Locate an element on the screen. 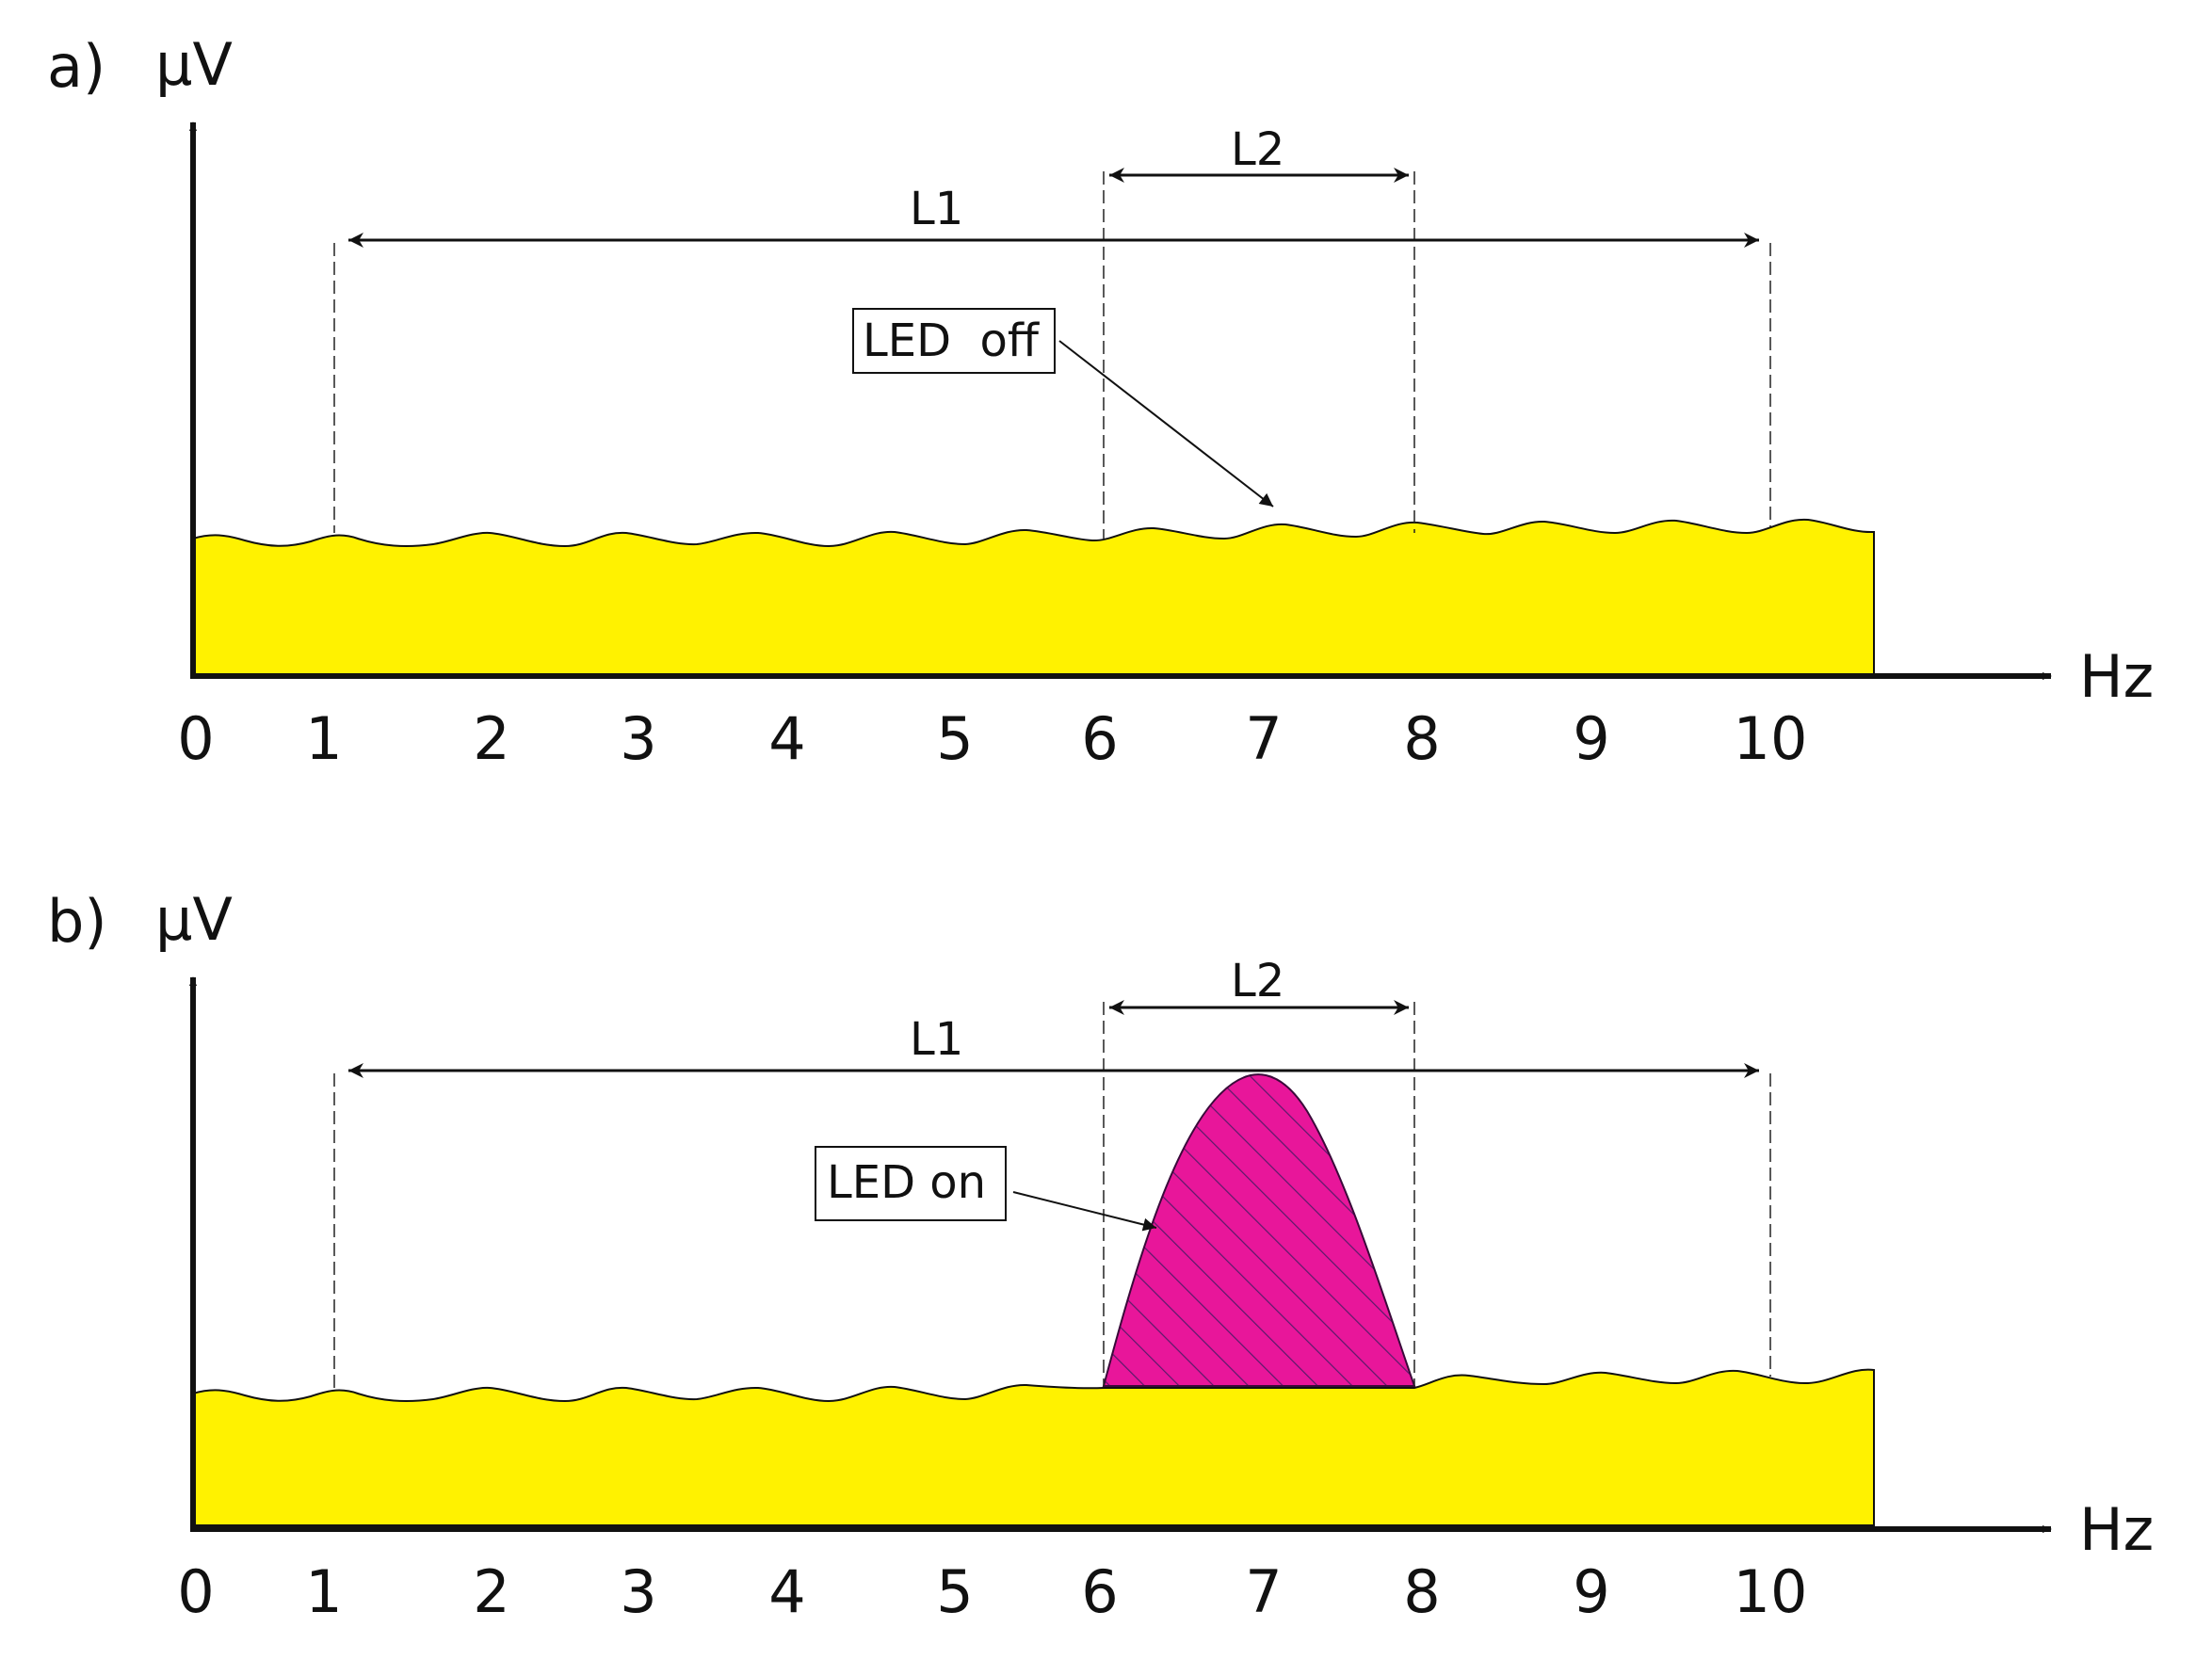 This screenshot has height=1676, width=2212. panel-a-tick-6: 6 is located at coordinates (1099, 738).